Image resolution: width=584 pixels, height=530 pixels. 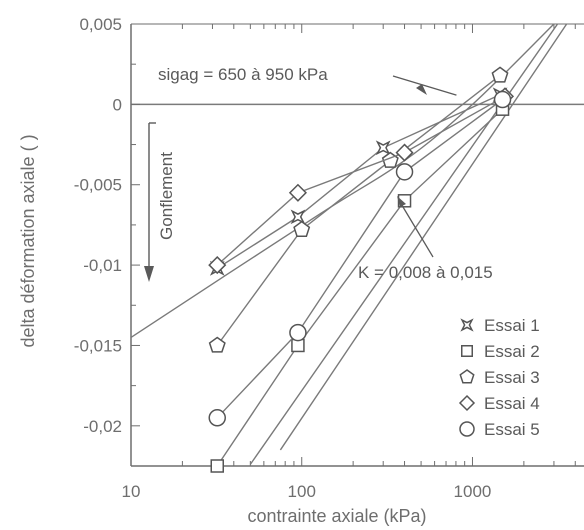 I want to click on legend-label: Essai 2, so click(x=512, y=351).